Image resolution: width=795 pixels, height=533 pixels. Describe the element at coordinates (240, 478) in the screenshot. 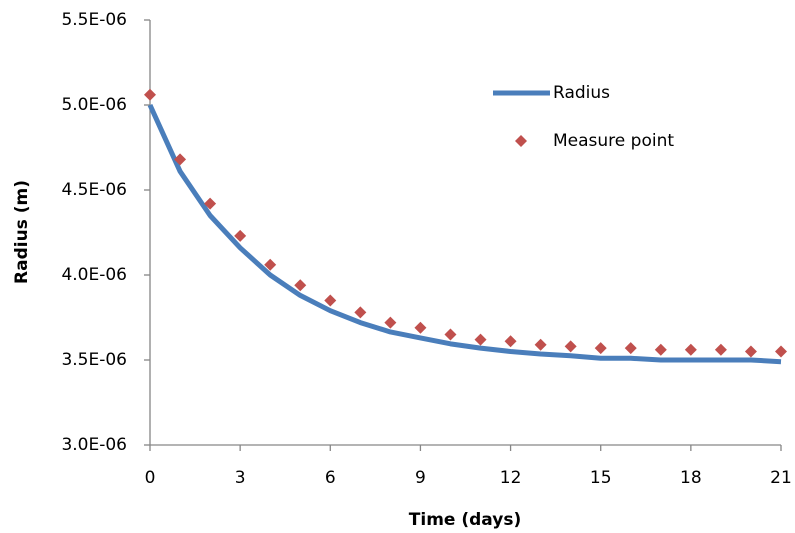

I see `x-tick-label: 3` at that location.